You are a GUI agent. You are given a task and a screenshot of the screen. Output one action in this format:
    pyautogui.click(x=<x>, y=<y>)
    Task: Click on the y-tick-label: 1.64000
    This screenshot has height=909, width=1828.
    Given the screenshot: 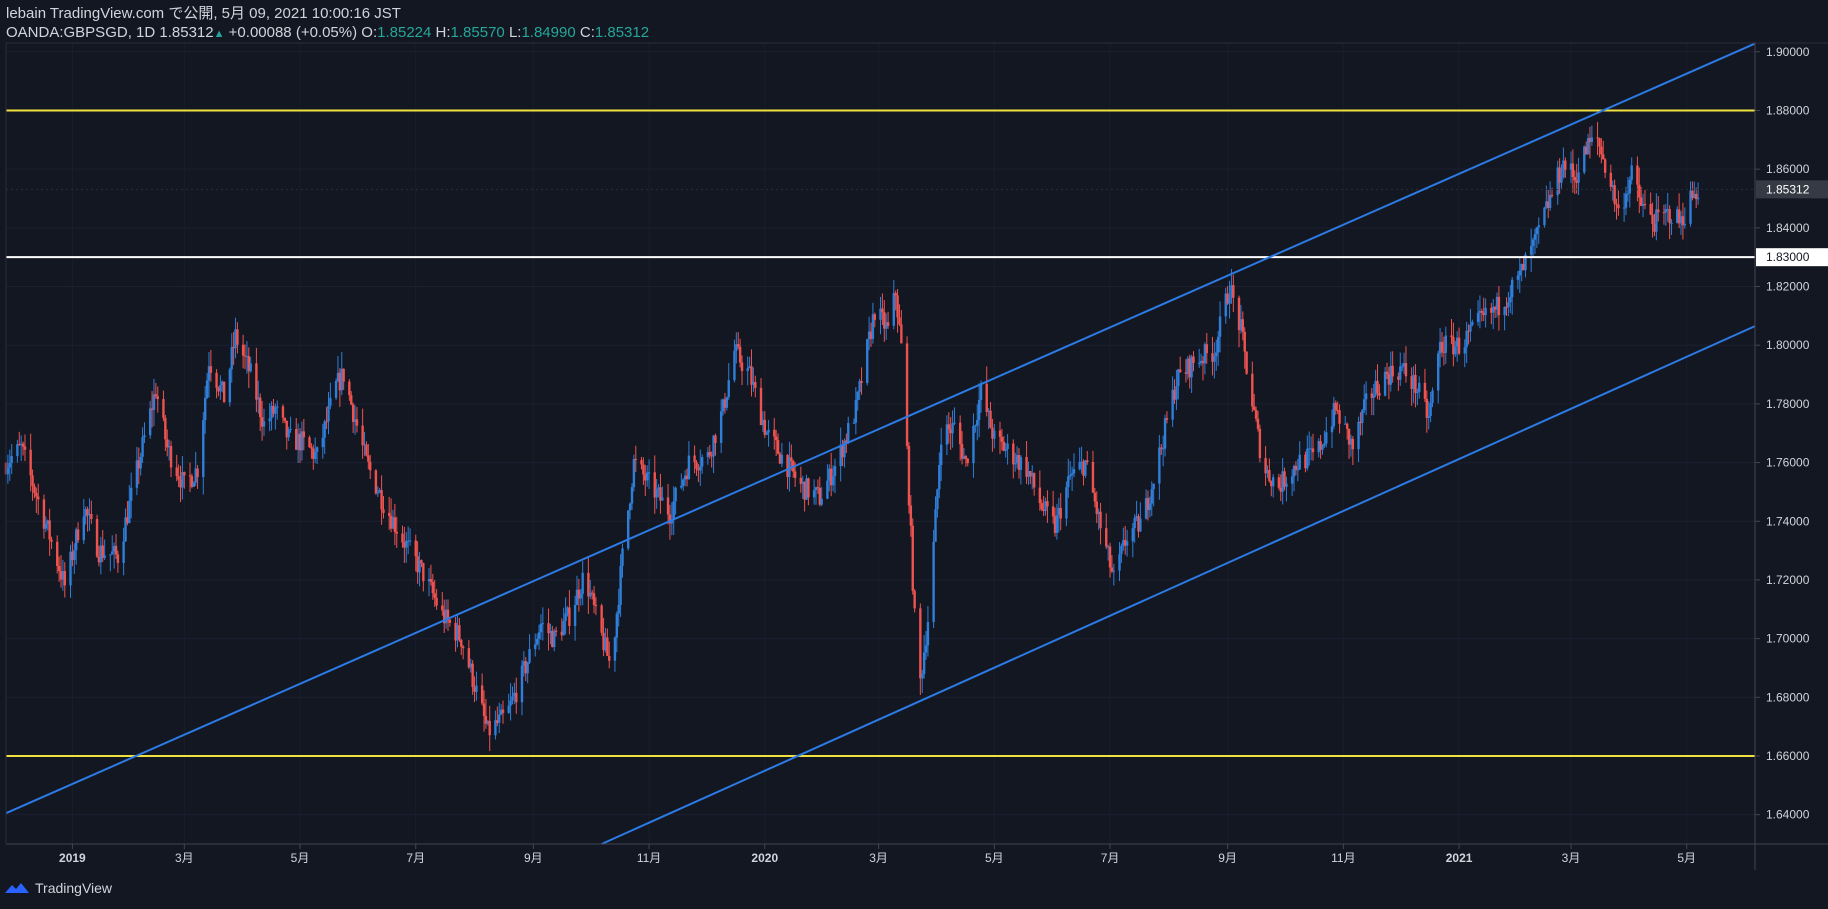 What is the action you would take?
    pyautogui.click(x=1788, y=815)
    